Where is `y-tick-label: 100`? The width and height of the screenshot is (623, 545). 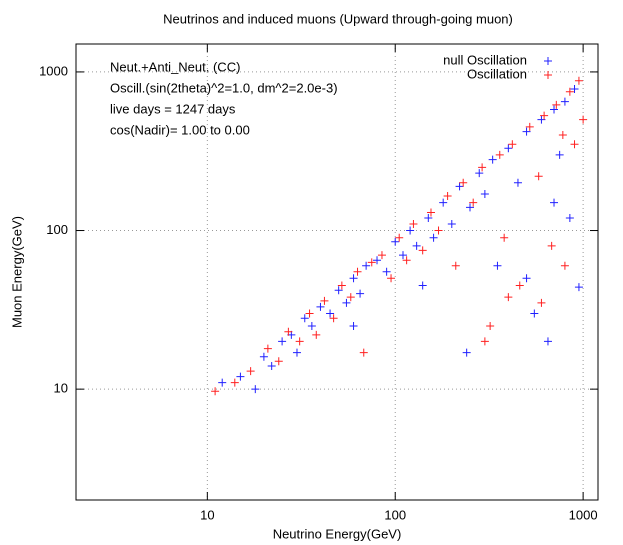 y-tick-label: 100 is located at coordinates (57, 229).